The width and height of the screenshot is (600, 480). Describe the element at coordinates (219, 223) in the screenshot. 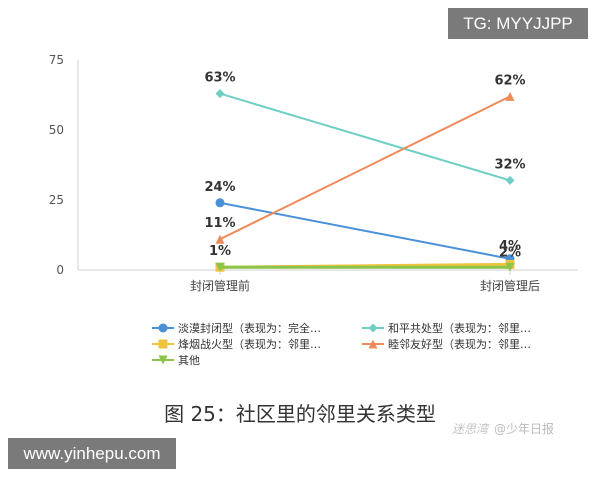

I see `data-label: 11%` at that location.